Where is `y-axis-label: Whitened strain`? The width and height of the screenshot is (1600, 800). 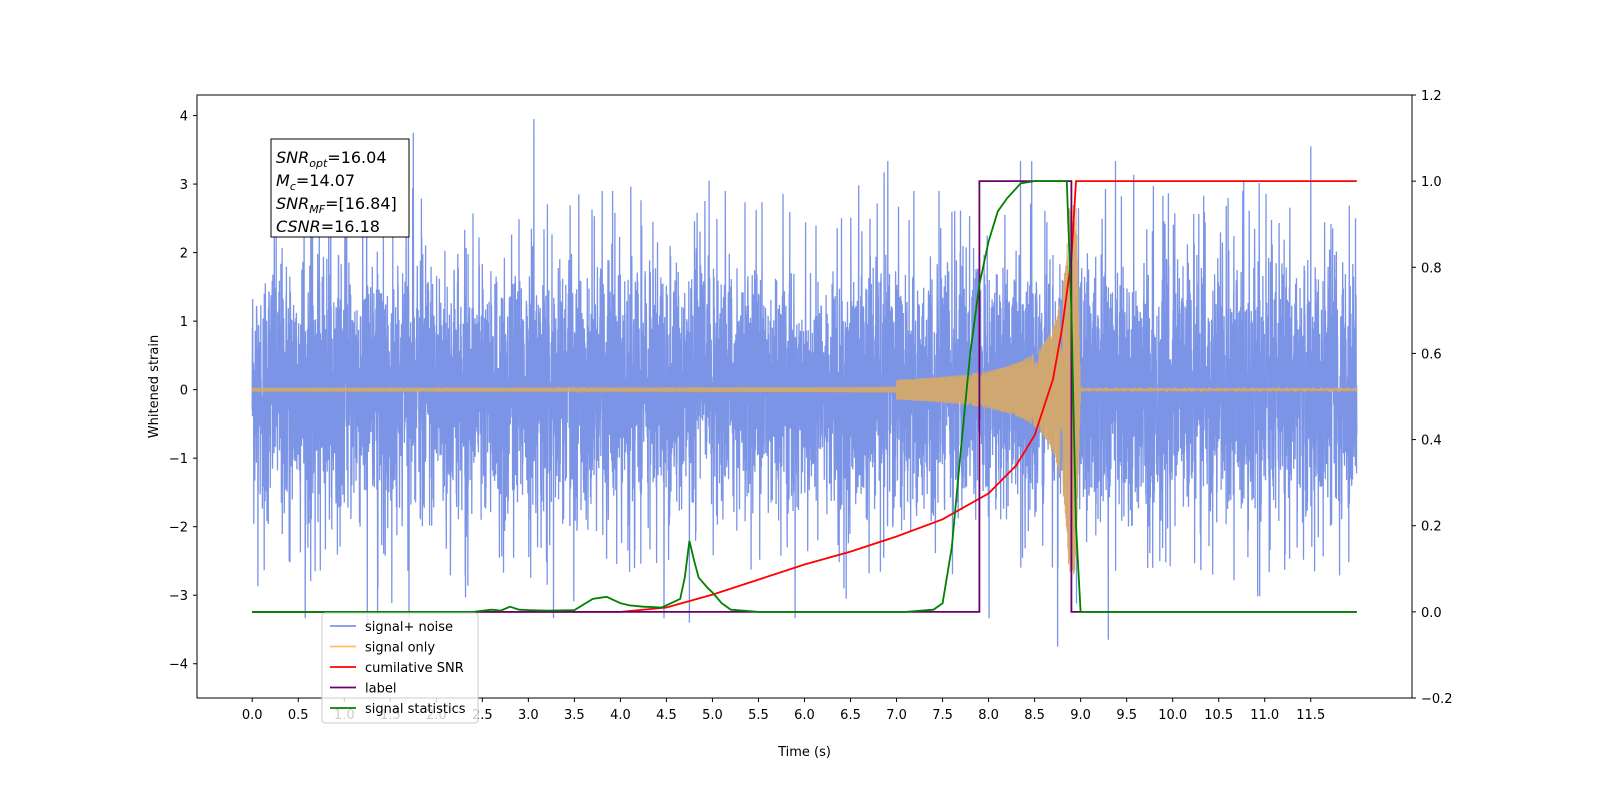
y-axis-label: Whitened strain is located at coordinates (154, 386).